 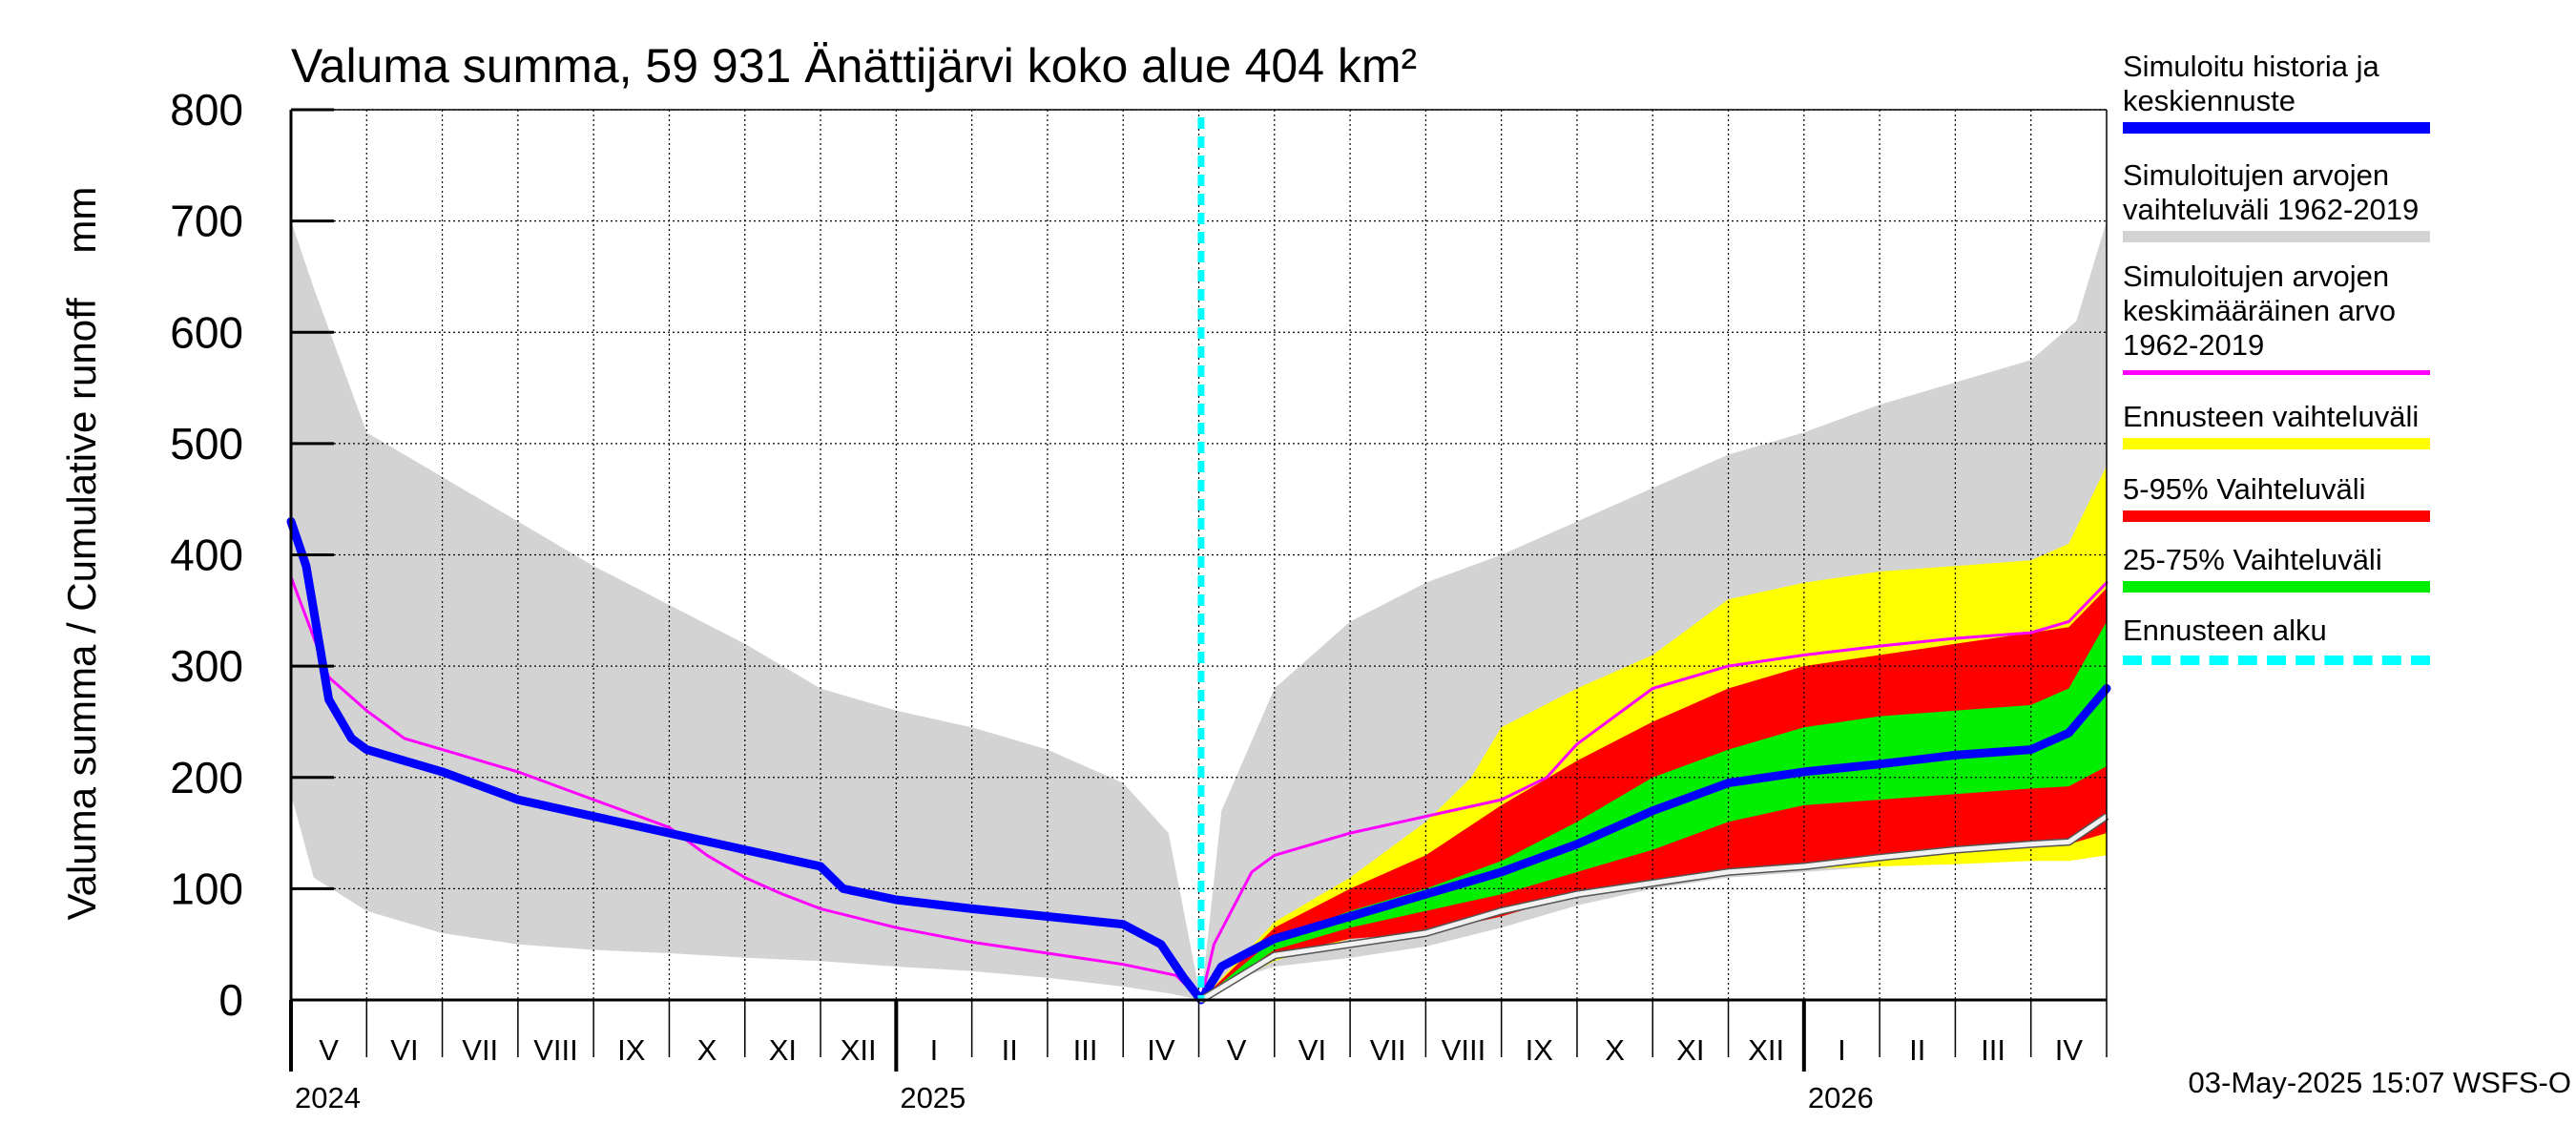 What do you see at coordinates (2271, 417) in the screenshot?
I see `legend-label: Ennusteen vaihteluväli` at bounding box center [2271, 417].